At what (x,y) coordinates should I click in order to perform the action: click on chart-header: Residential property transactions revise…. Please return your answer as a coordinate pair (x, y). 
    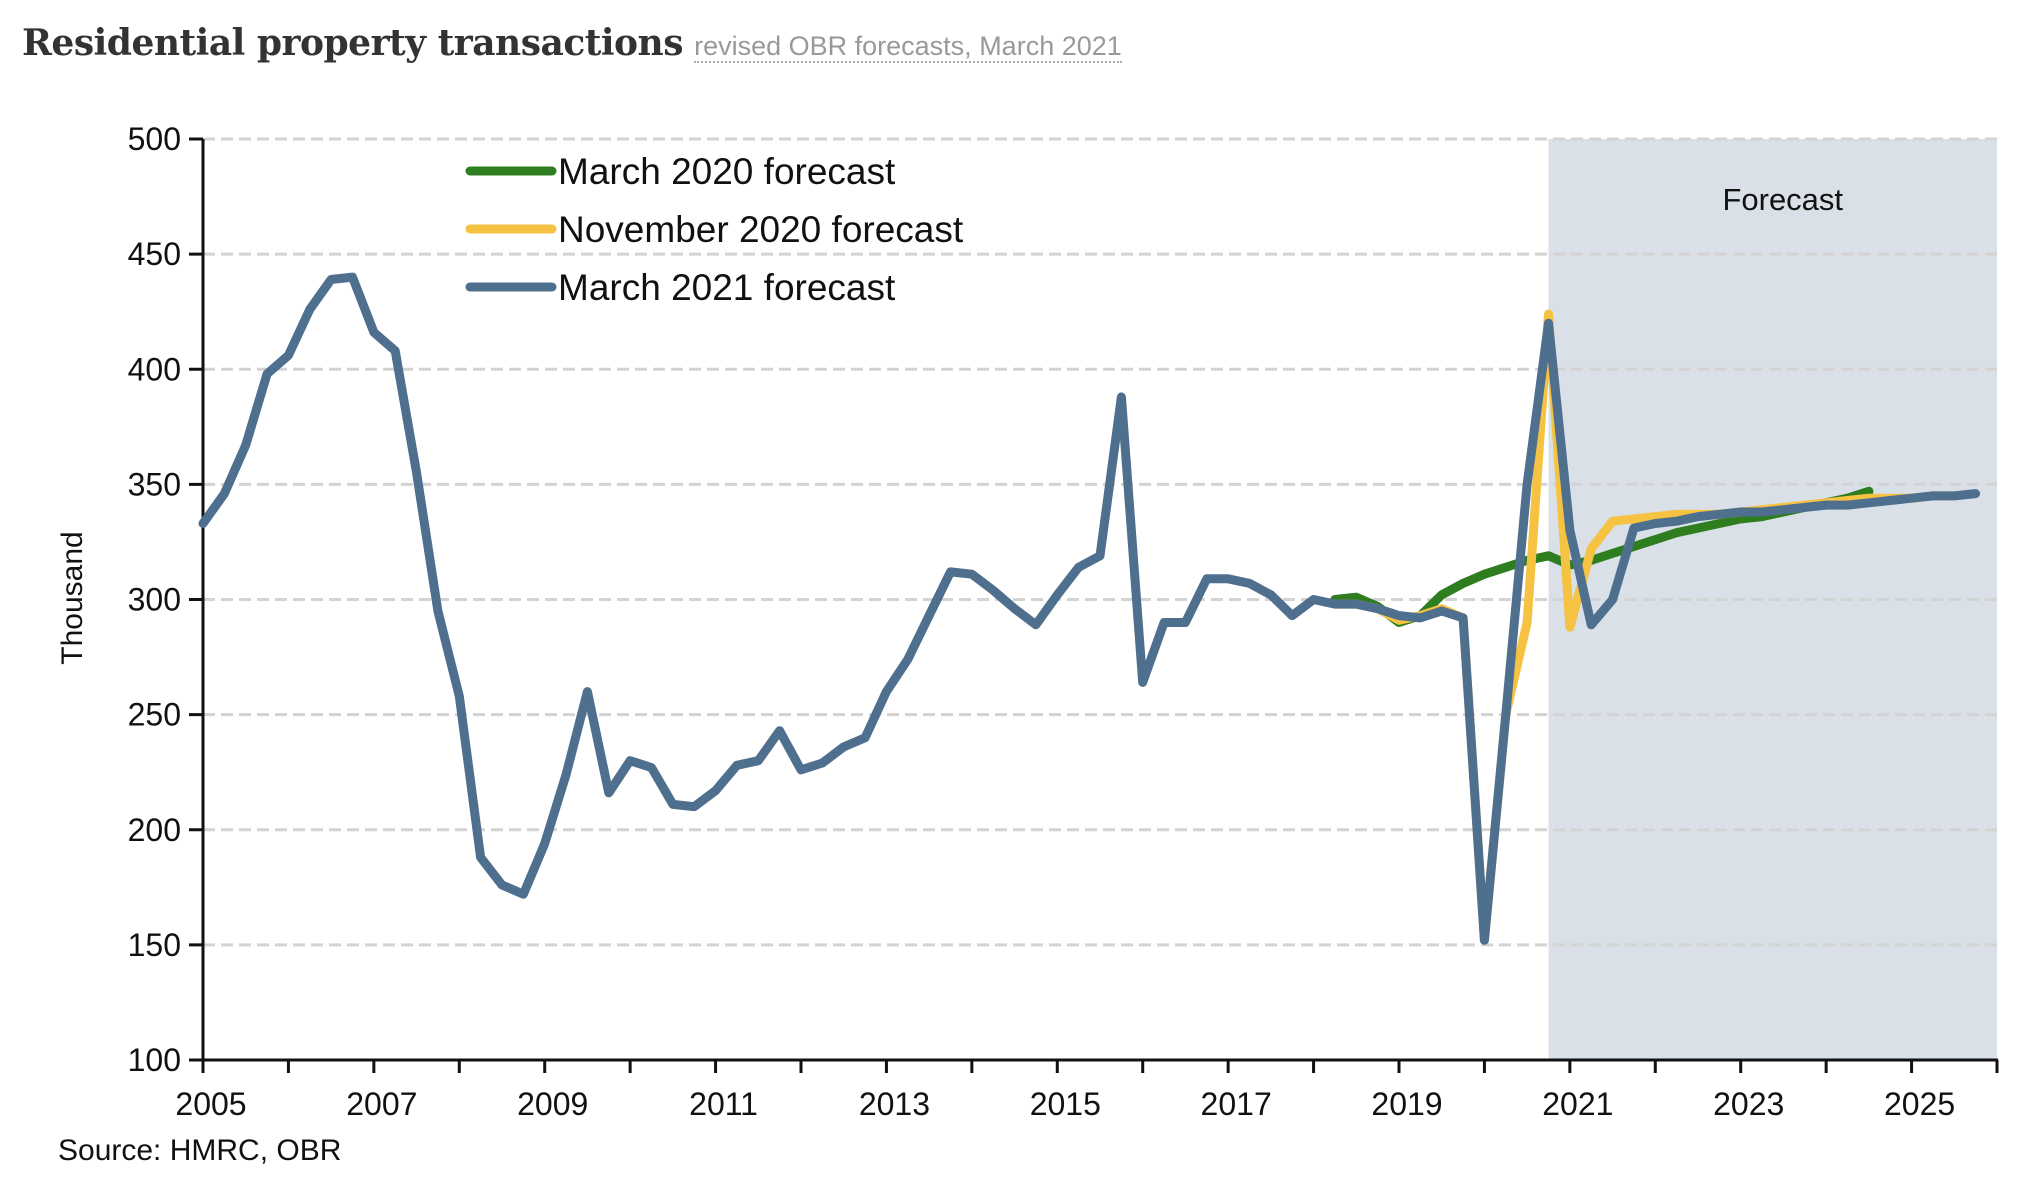
    Looking at the image, I should click on (572, 43).